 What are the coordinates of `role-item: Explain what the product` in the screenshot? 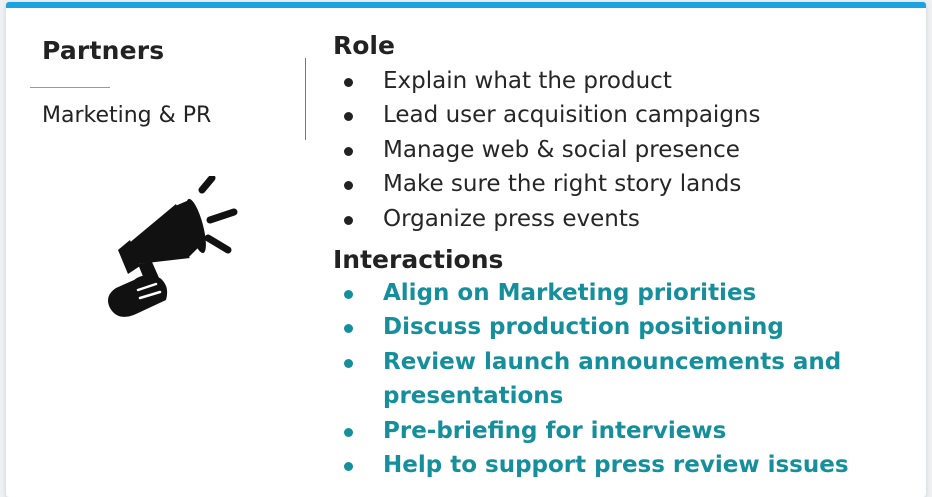 It's located at (628, 81).